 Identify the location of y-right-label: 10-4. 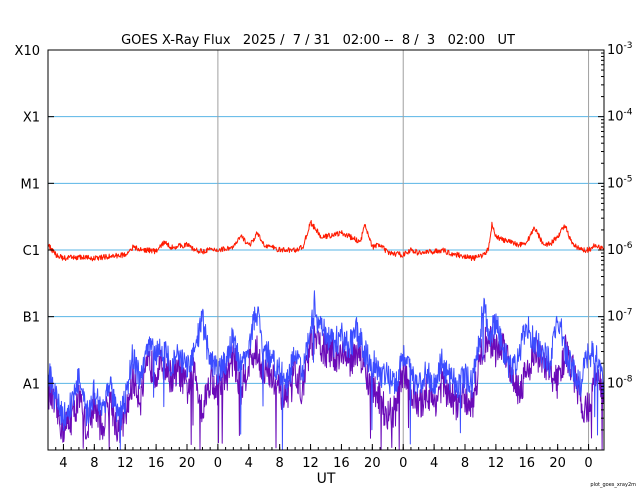
(620, 116).